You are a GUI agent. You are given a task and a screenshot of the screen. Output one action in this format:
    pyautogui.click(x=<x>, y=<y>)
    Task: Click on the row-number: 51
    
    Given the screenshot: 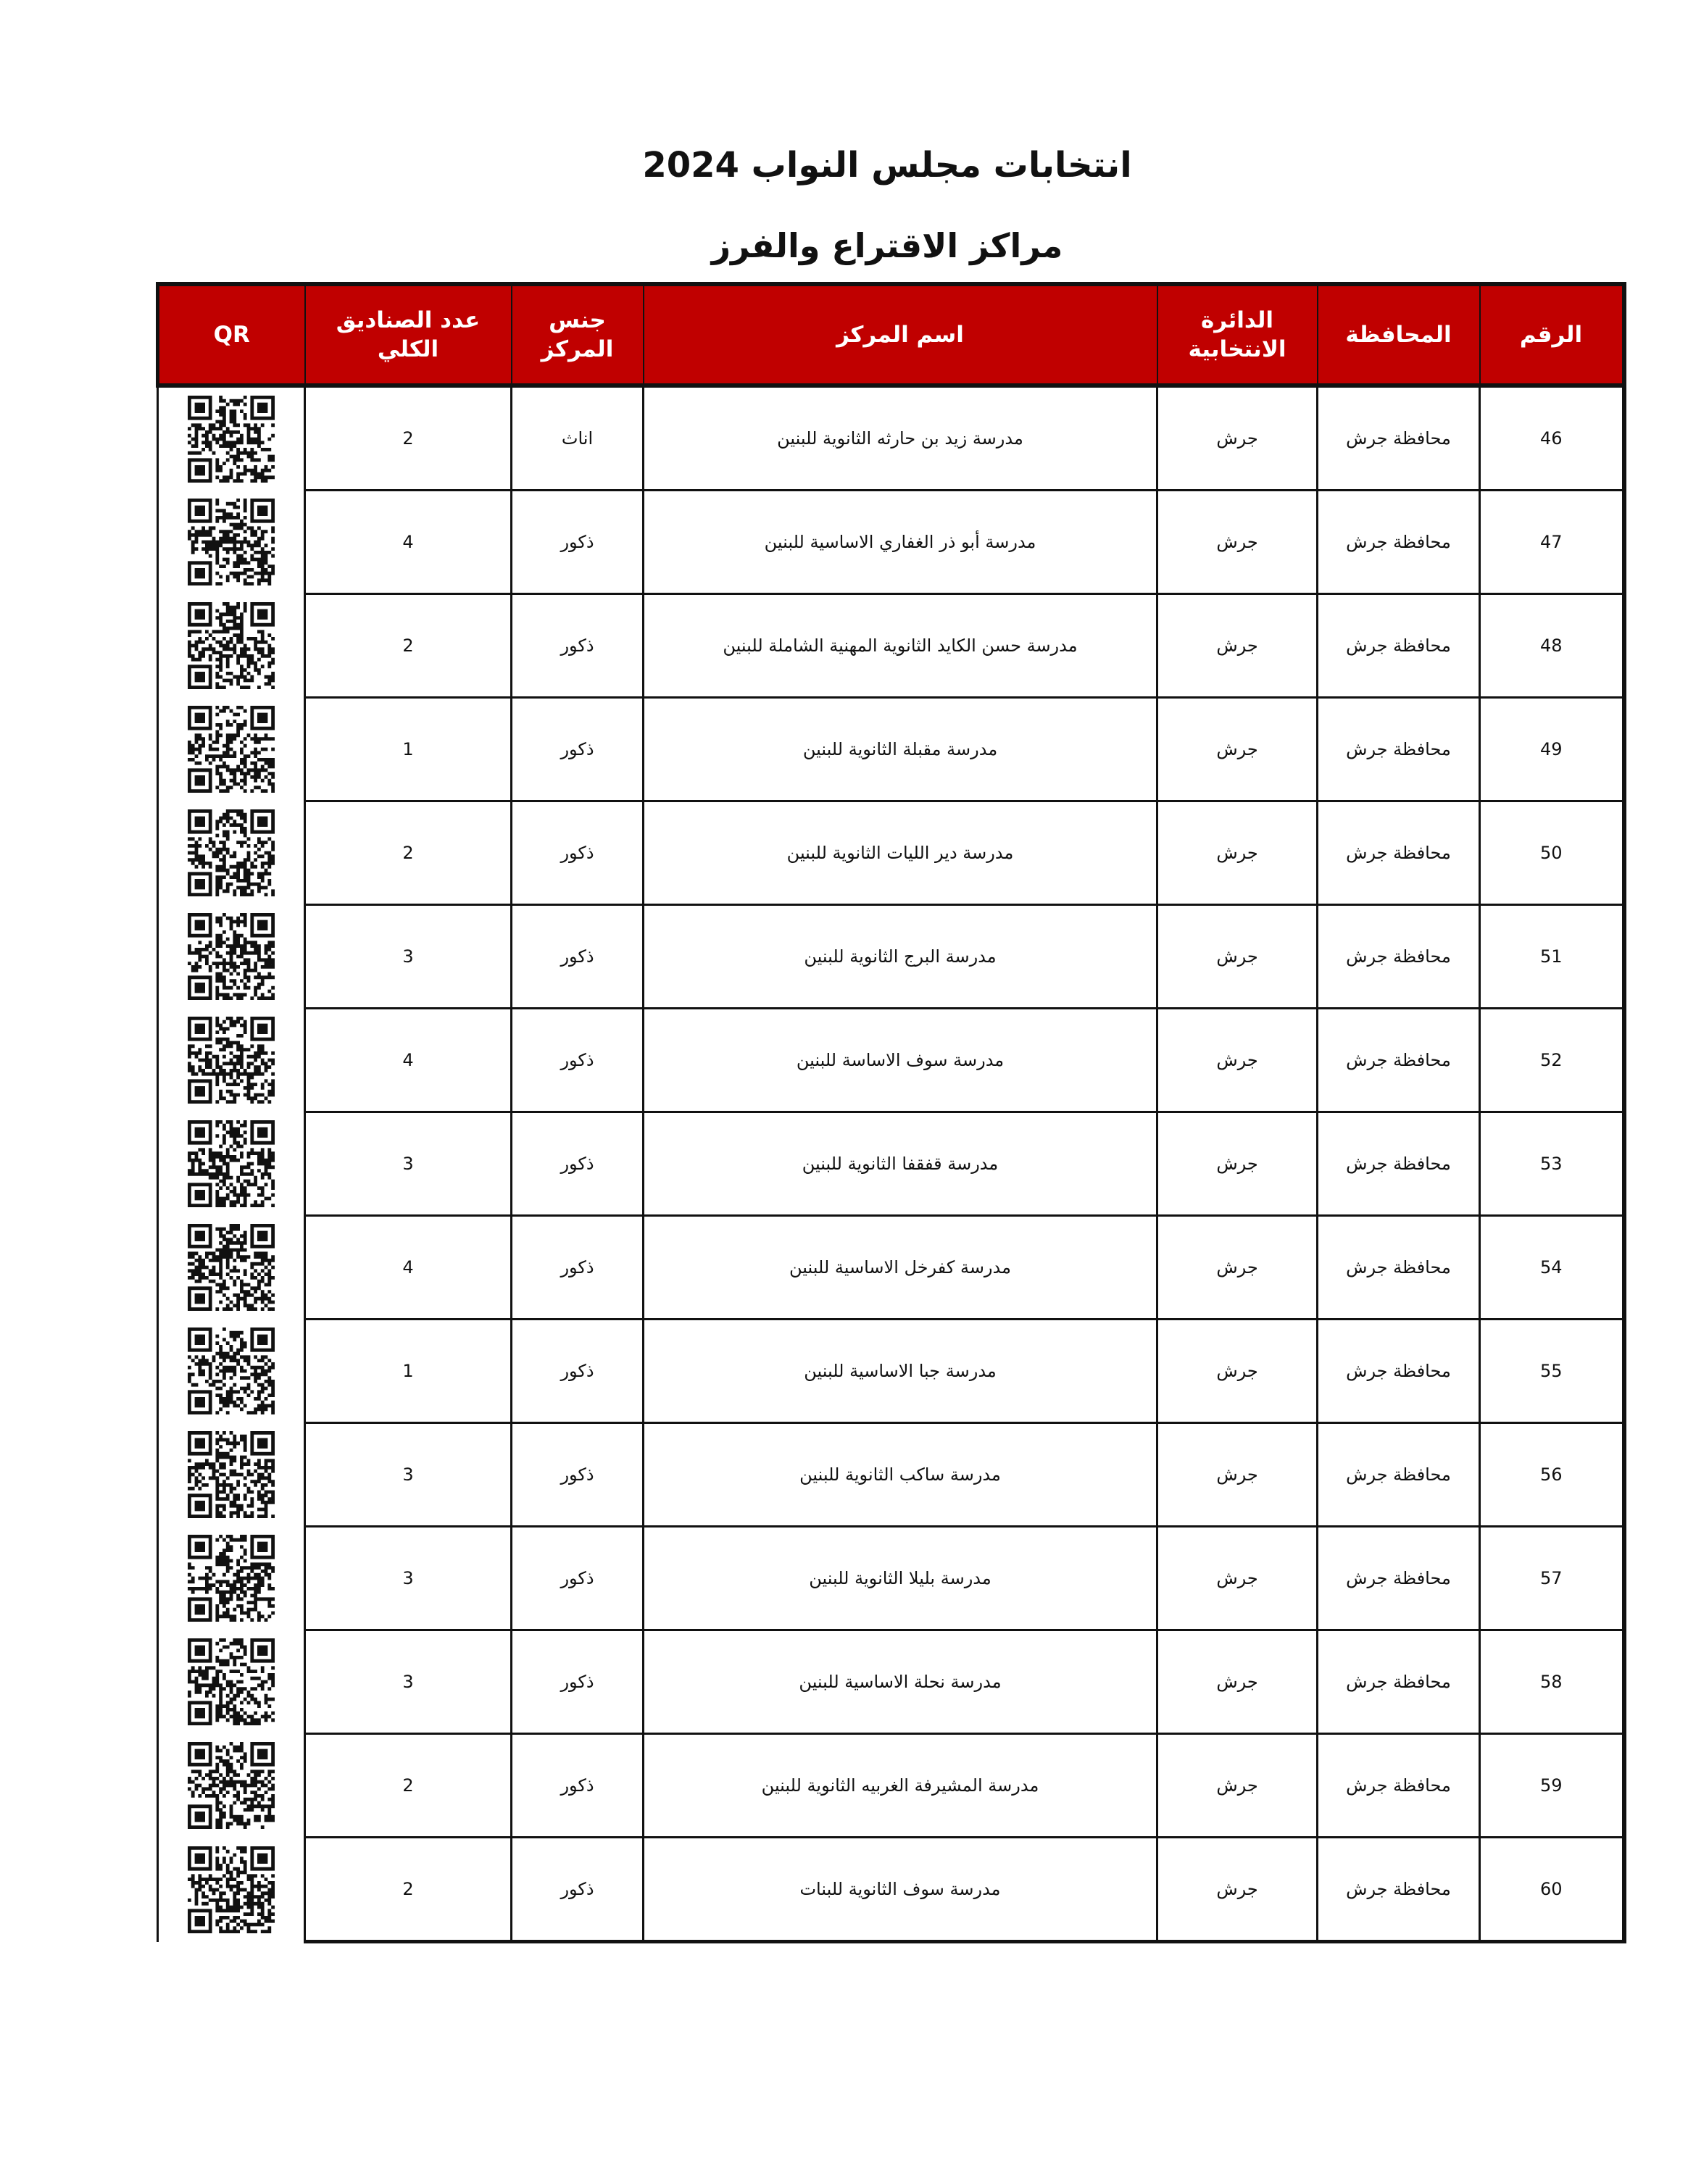 What is the action you would take?
    pyautogui.click(x=1552, y=956)
    